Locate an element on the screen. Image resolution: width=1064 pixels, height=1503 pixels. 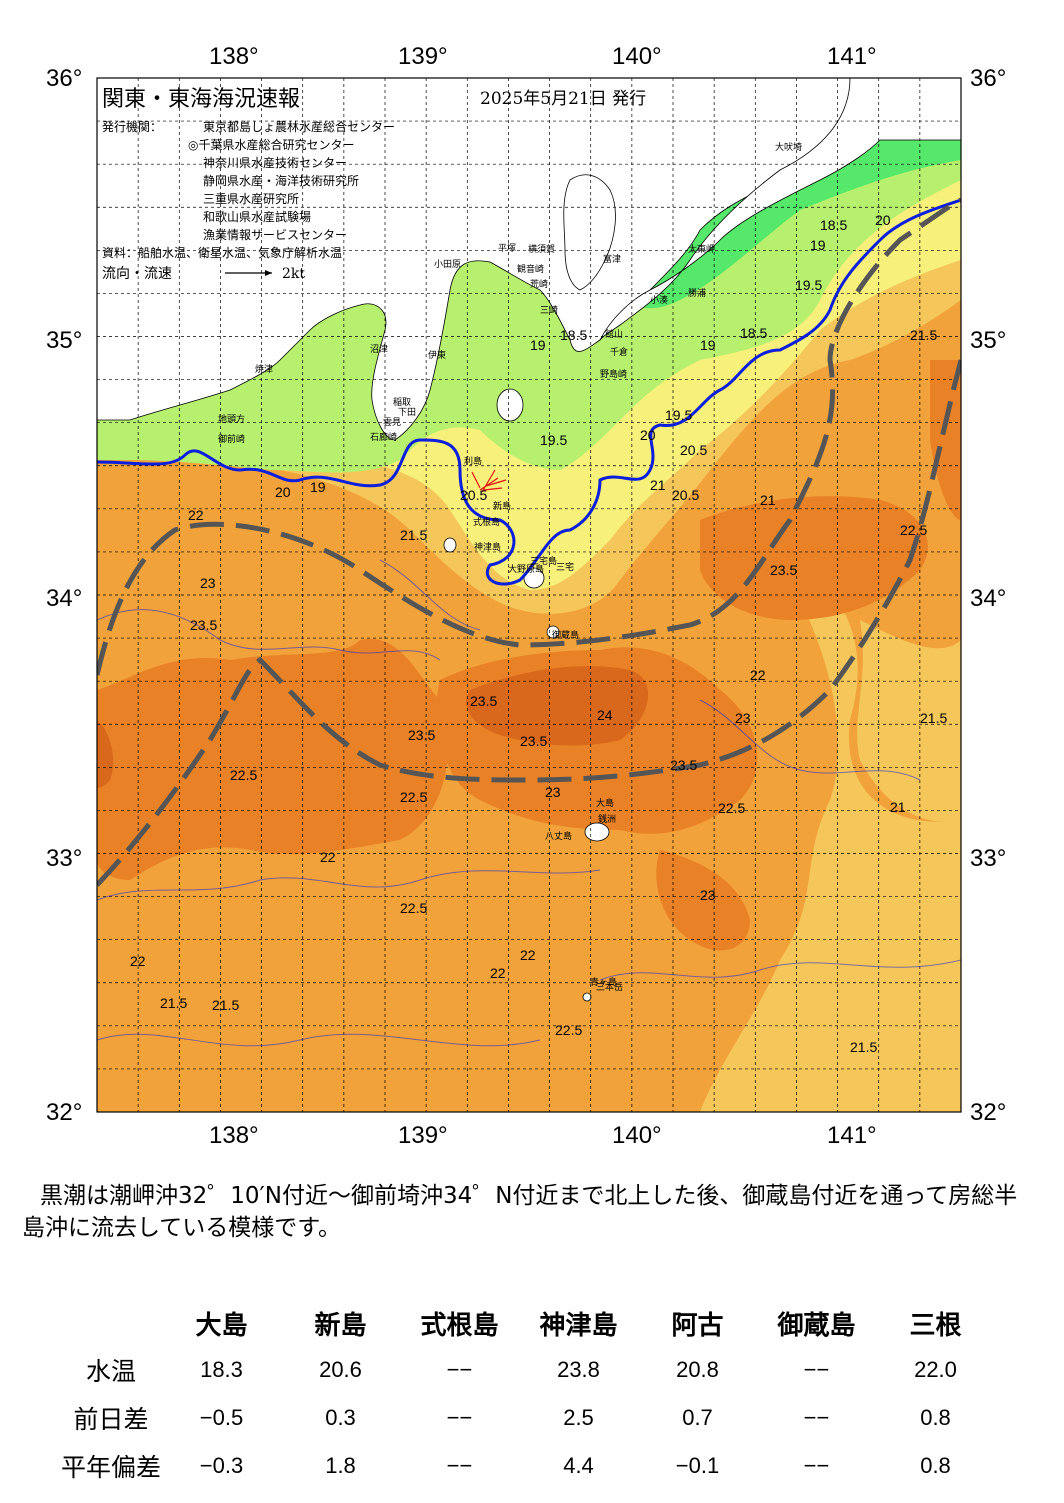
table-cell: 22.0 is located at coordinates (935, 1369).